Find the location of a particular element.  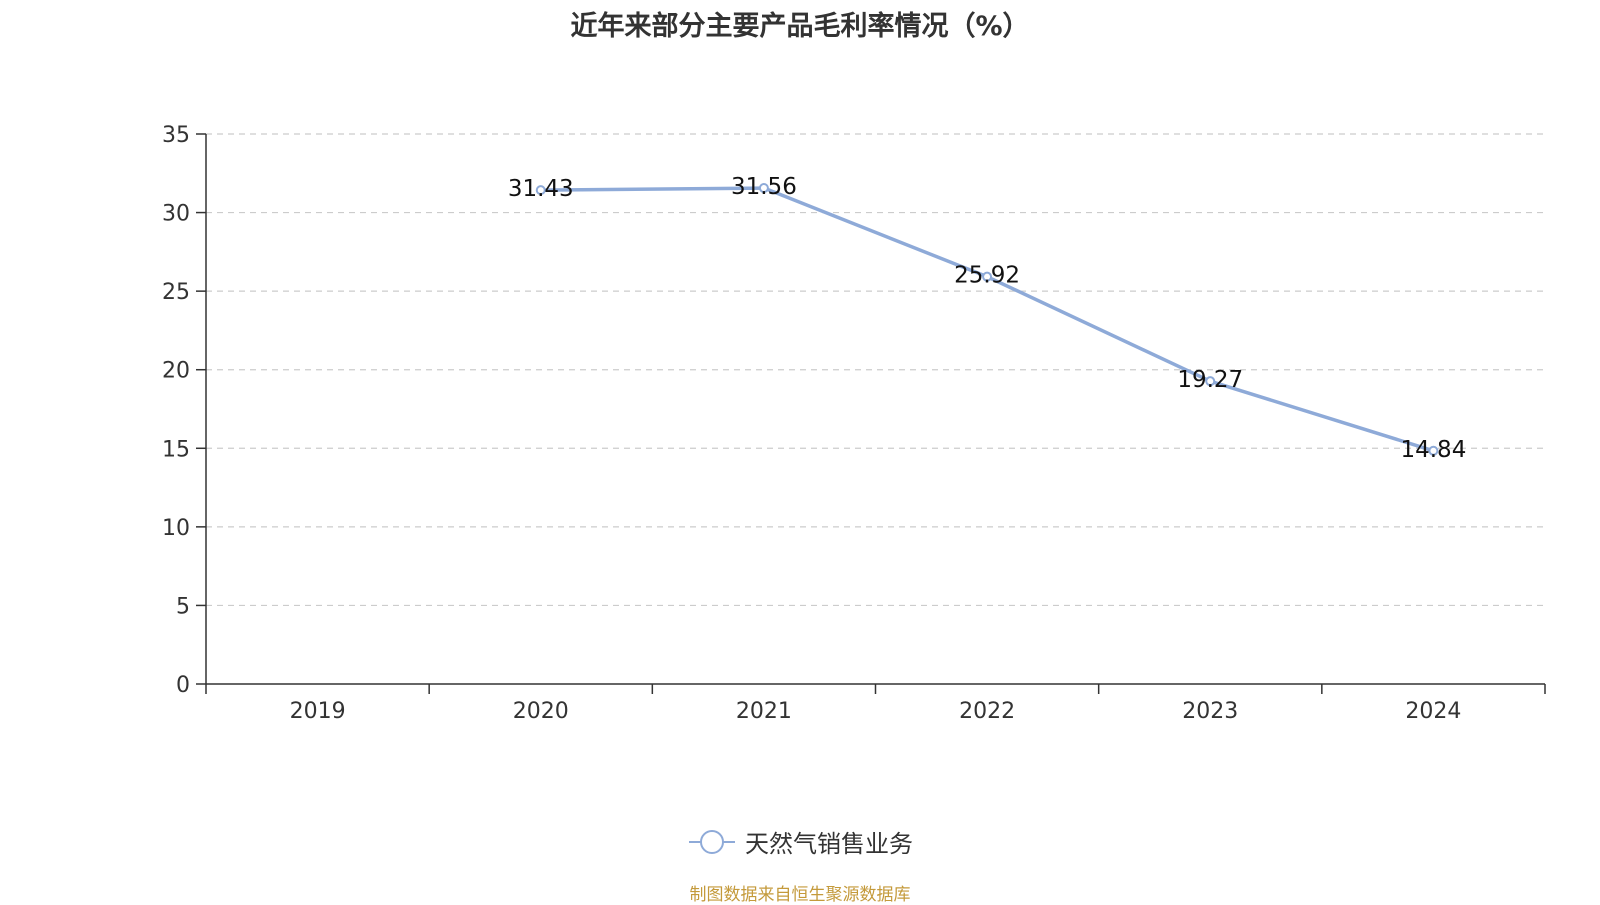

x-tick-label: 2020 is located at coordinates (541, 711).